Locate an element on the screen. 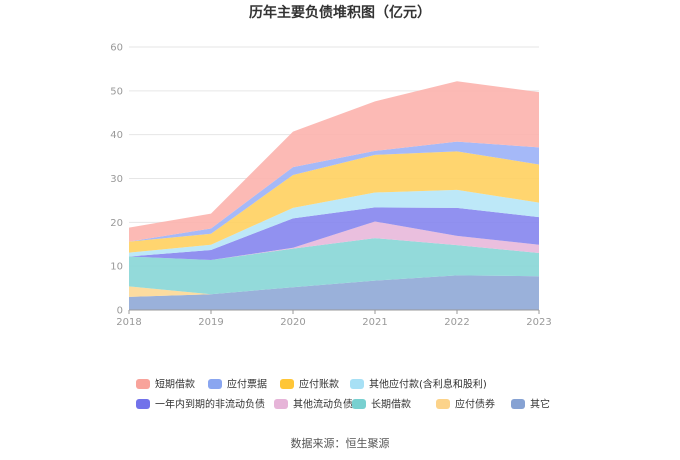 This screenshot has height=460, width=680. legend-item: 应付债券 is located at coordinates (465, 404).